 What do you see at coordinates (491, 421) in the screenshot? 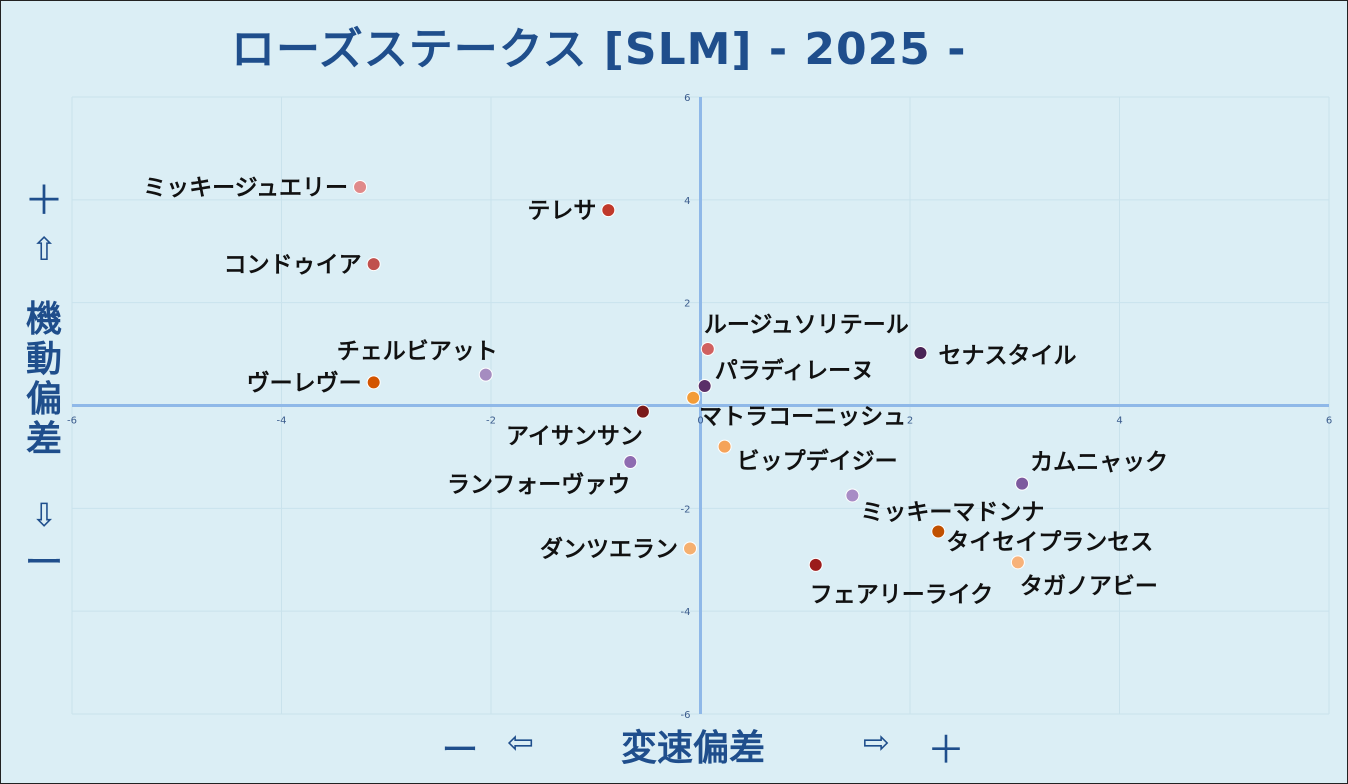
I see `x-tick-label: -2` at bounding box center [491, 421].